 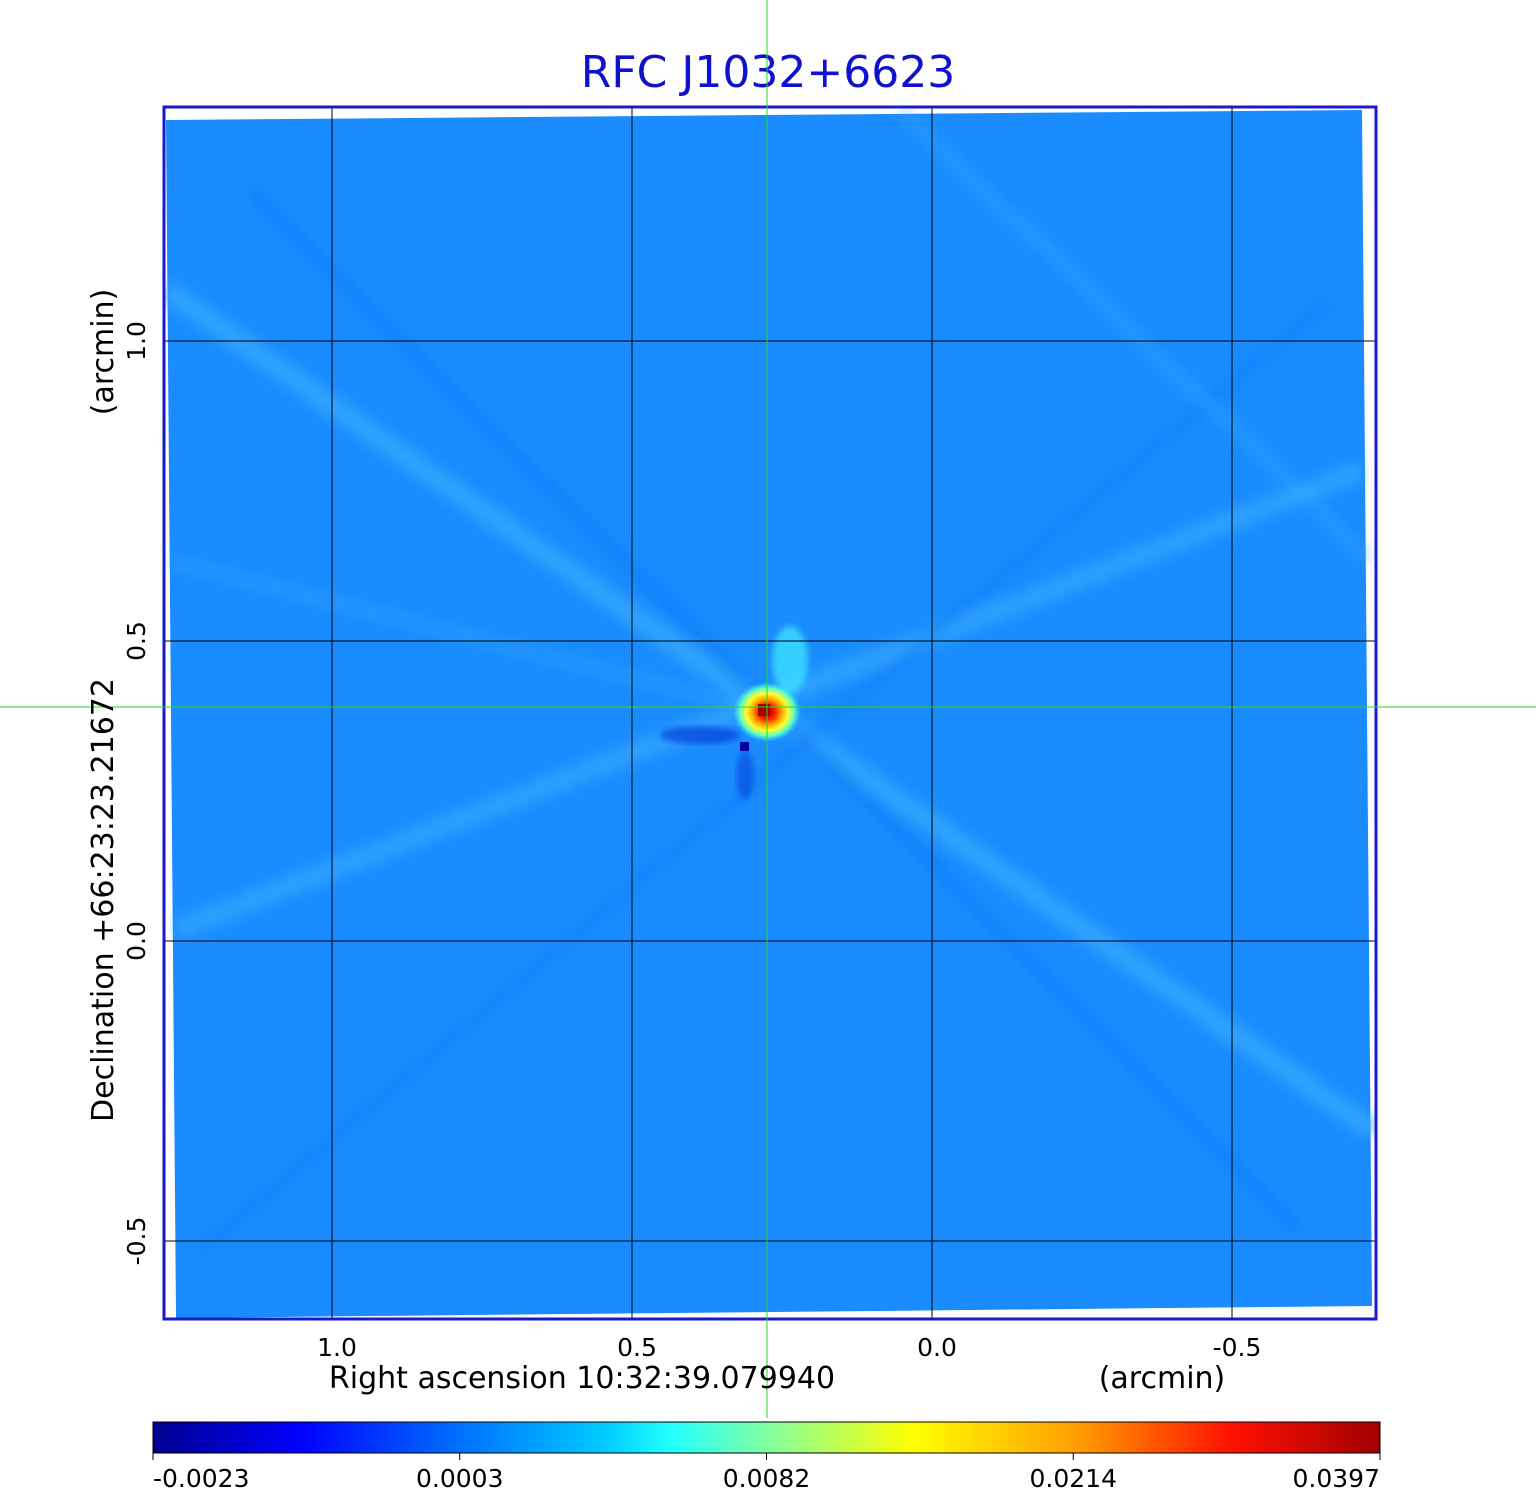 What do you see at coordinates (201, 1478) in the screenshot?
I see `colorbar-tick-label: -0.0023` at bounding box center [201, 1478].